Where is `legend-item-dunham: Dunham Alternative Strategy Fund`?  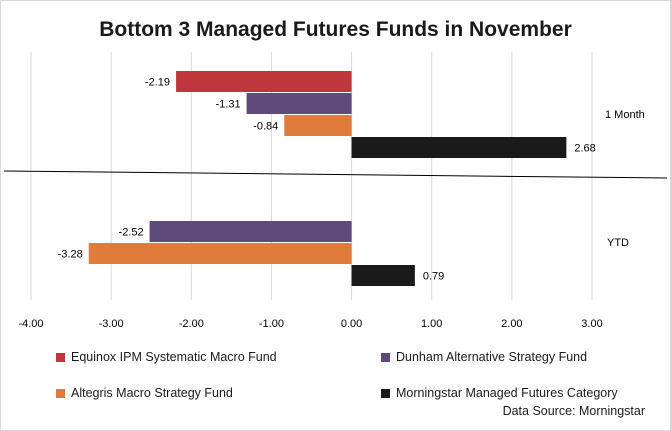 legend-item-dunham: Dunham Alternative Strategy Fund is located at coordinates (484, 357).